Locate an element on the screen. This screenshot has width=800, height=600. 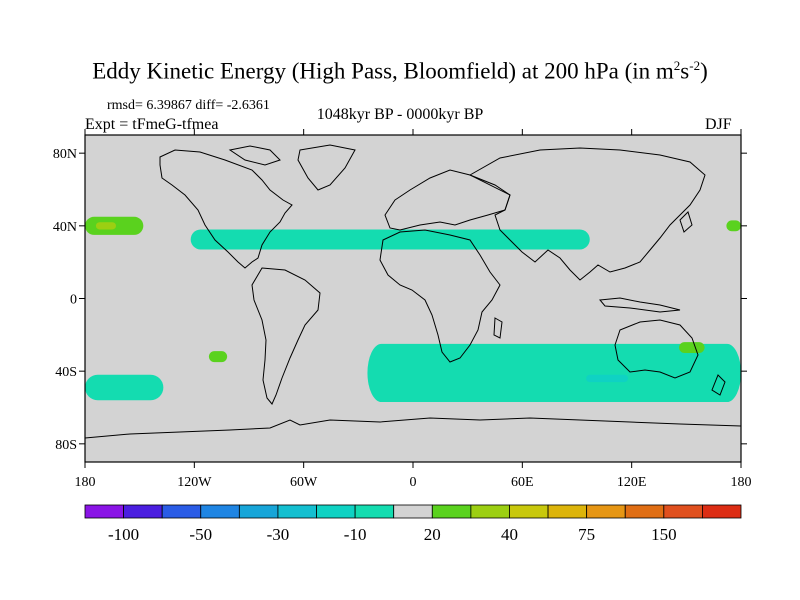
region-negative-anomaly-southern-ocean-storm-track is located at coordinates (554, 373).